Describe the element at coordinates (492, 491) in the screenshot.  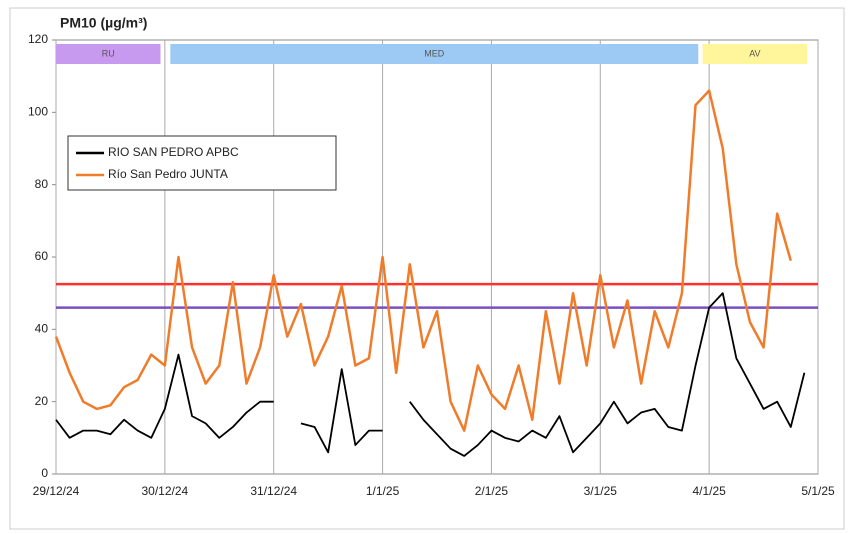
I see `x-tick-label: 2/1/25` at that location.